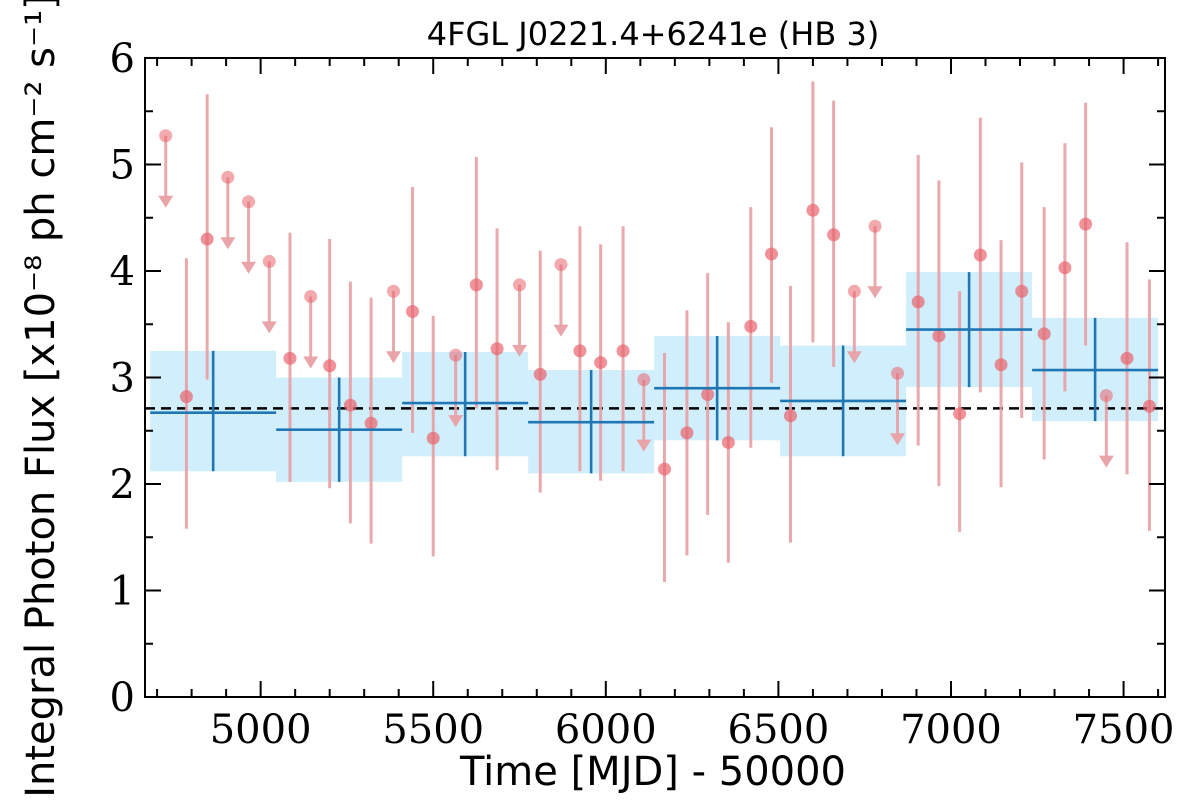 Image resolution: width=1200 pixels, height=800 pixels. Describe the element at coordinates (261, 730) in the screenshot. I see `x-tick-label: 5000` at that location.